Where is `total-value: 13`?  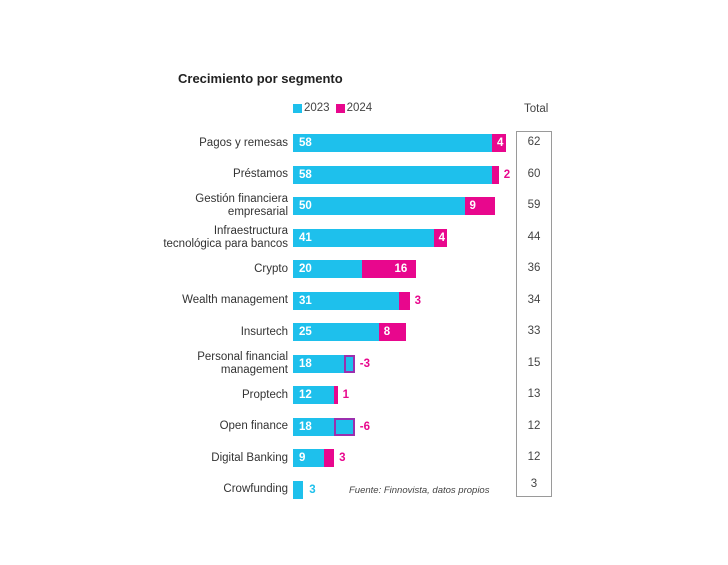 total-value: 13 is located at coordinates (534, 394).